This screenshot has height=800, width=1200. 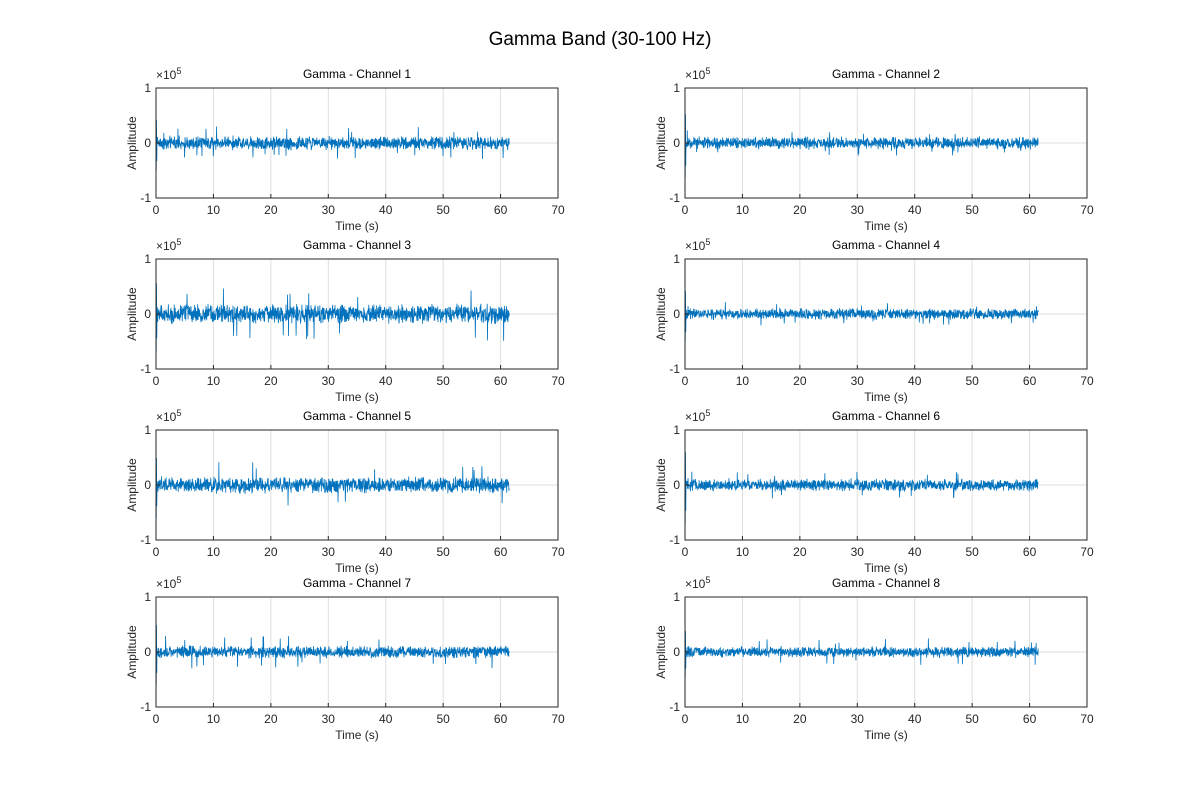 What do you see at coordinates (886, 74) in the screenshot?
I see `subplot-title: Gamma - Channel 2` at bounding box center [886, 74].